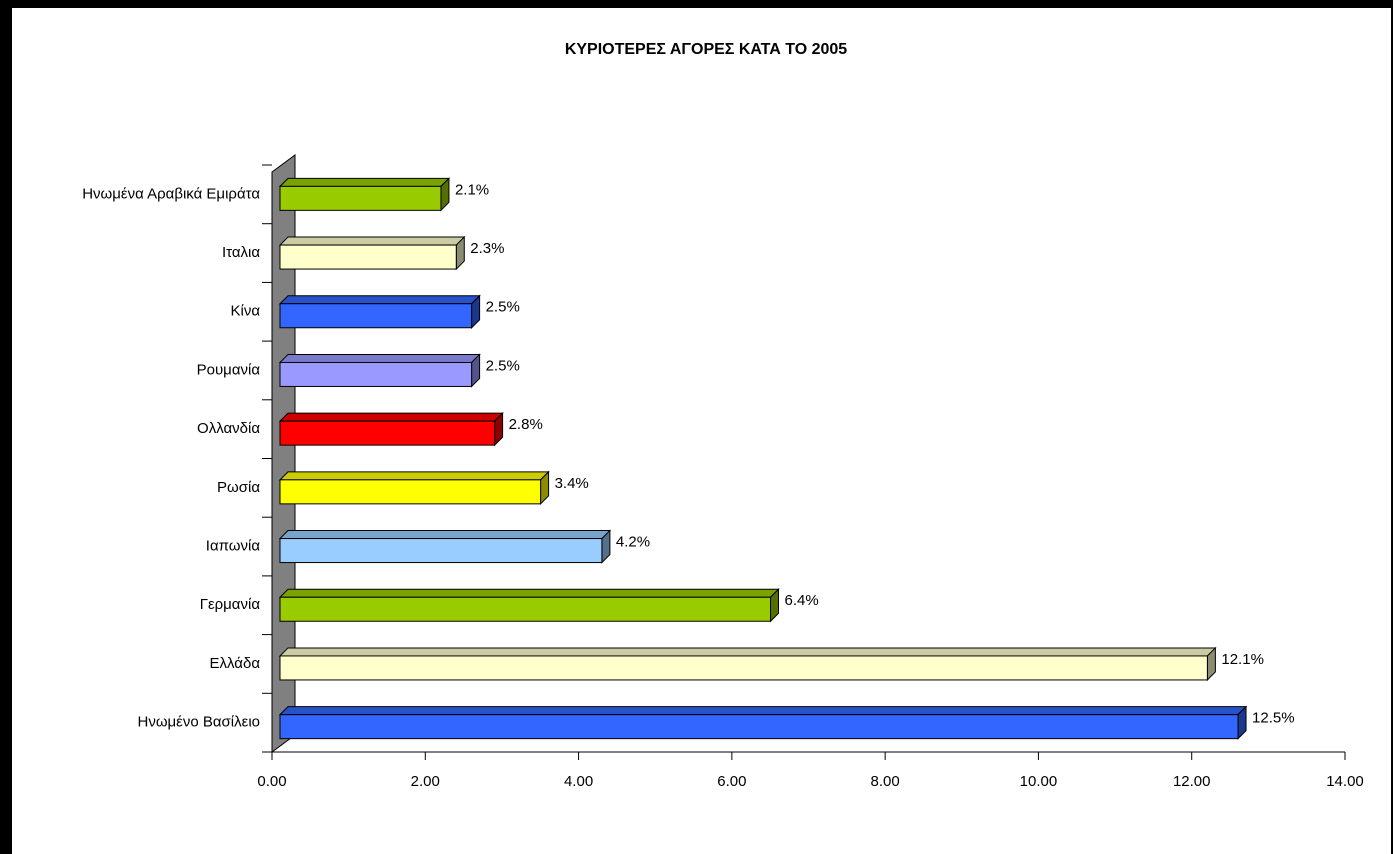 The image size is (1393, 854). I want to click on y-tick-label: Κίνα, so click(245, 311).